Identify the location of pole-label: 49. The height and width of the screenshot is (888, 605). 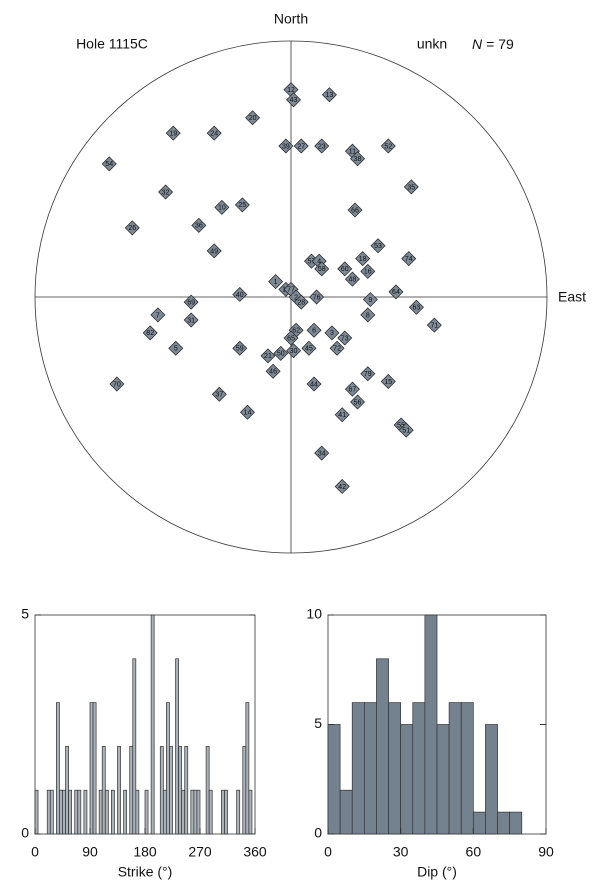
(214, 251).